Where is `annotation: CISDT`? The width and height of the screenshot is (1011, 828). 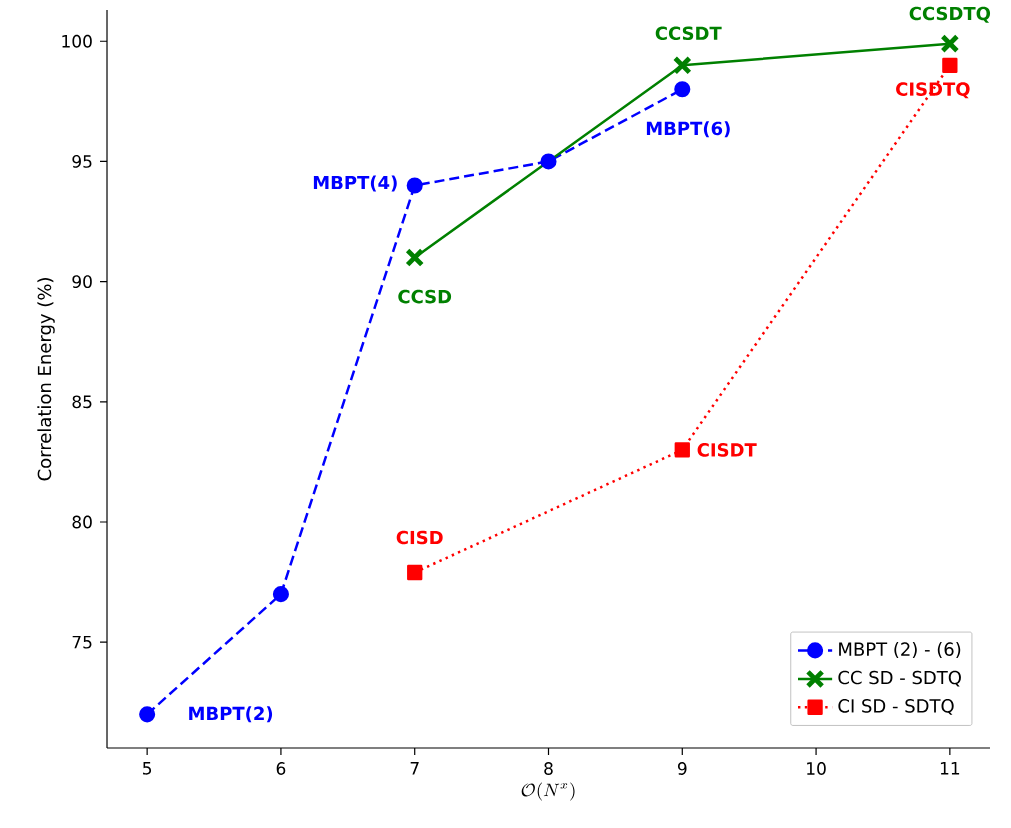
annotation: CISDT is located at coordinates (727, 450).